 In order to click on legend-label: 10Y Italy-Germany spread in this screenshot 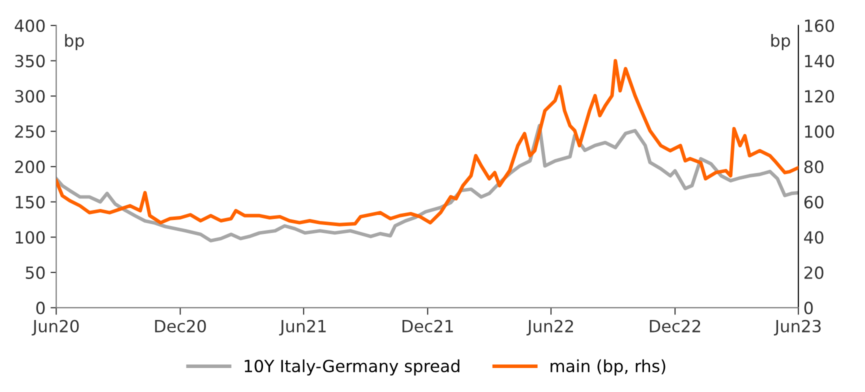, I will do `click(352, 367)`.